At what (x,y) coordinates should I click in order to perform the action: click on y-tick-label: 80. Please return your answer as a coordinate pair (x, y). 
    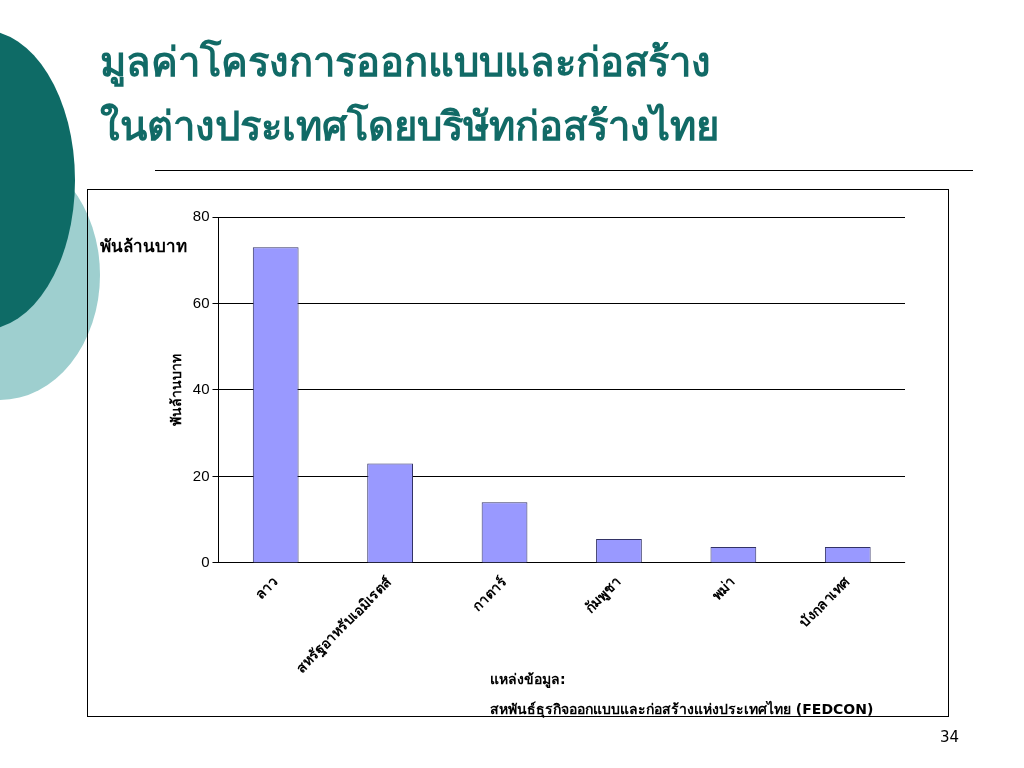
    Looking at the image, I should click on (201, 216).